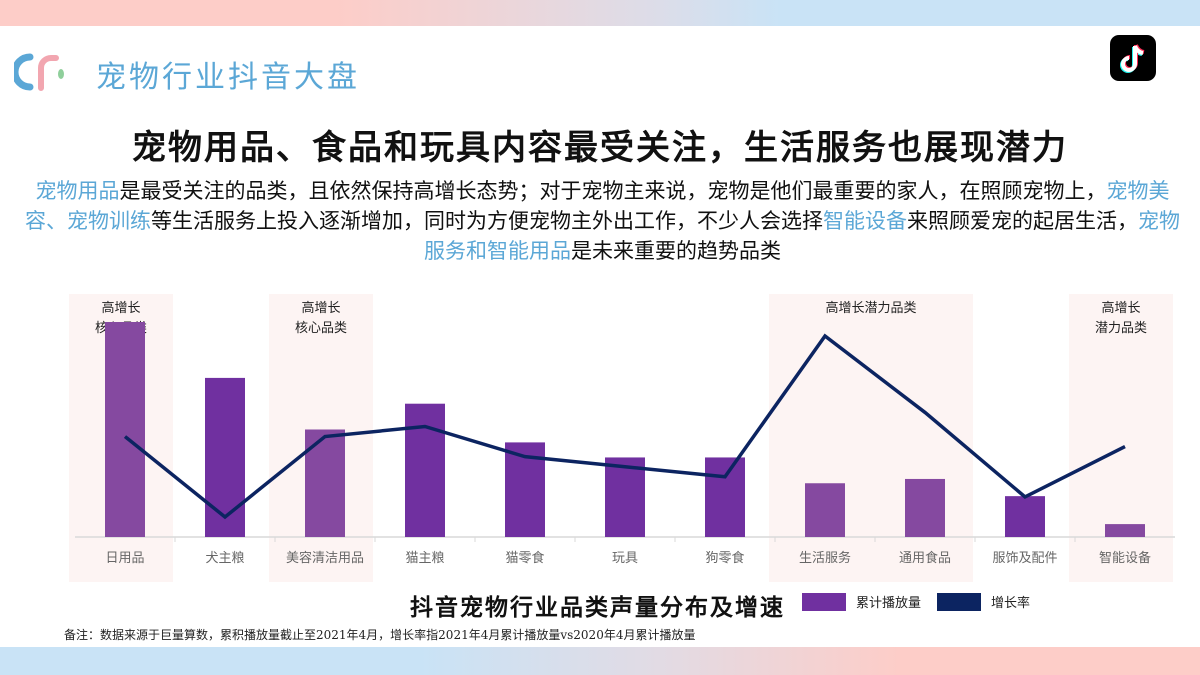 This screenshot has width=1200, height=675. I want to click on band-label: 潜力品类, so click(1121, 328).